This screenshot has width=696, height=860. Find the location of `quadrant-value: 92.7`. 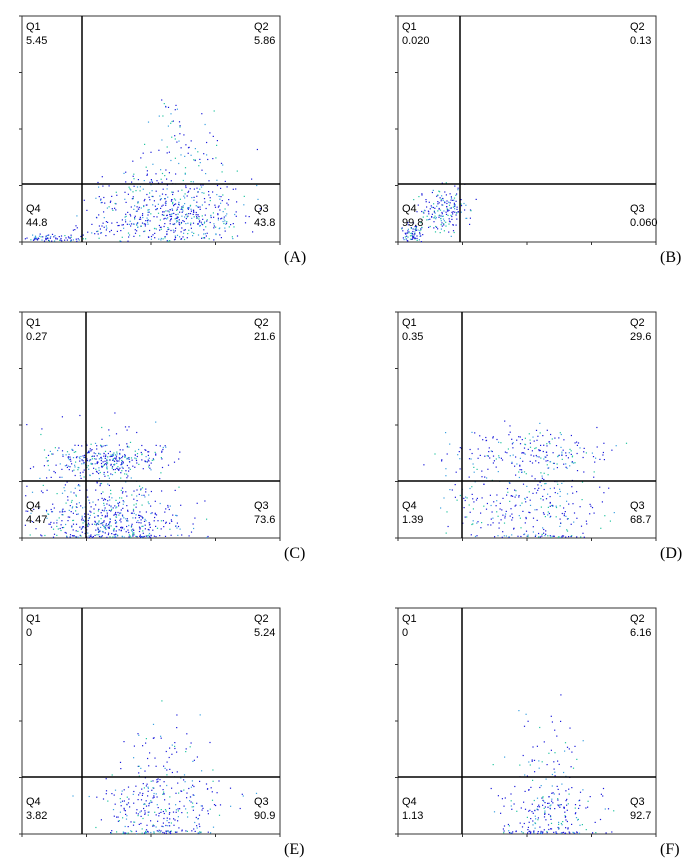

quadrant-value: 92.7 is located at coordinates (640, 816).